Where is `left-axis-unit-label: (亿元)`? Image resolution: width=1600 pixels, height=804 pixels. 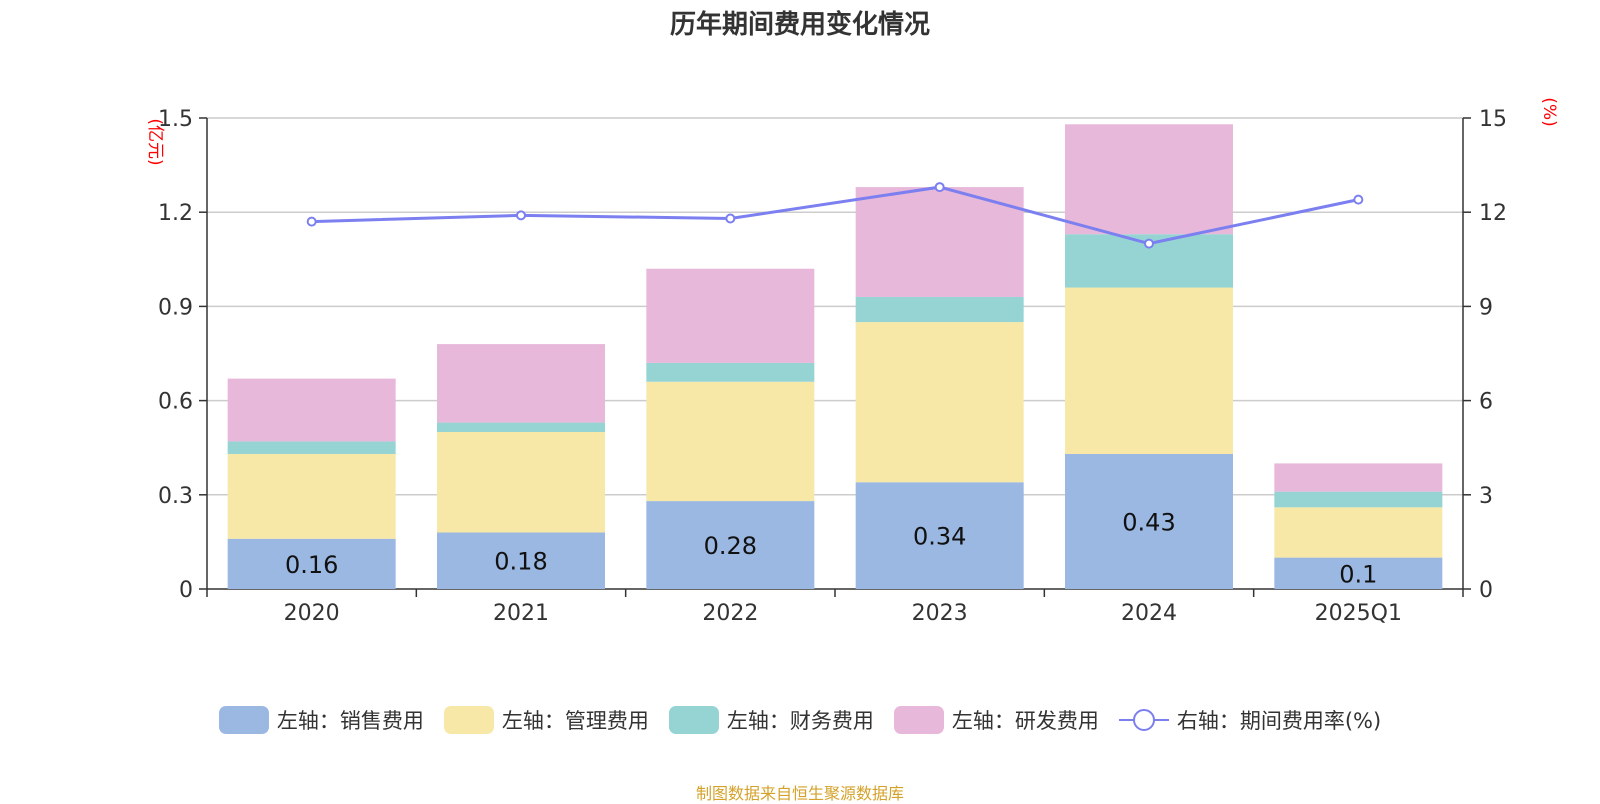 left-axis-unit-label: (亿元) is located at coordinates (155, 141).